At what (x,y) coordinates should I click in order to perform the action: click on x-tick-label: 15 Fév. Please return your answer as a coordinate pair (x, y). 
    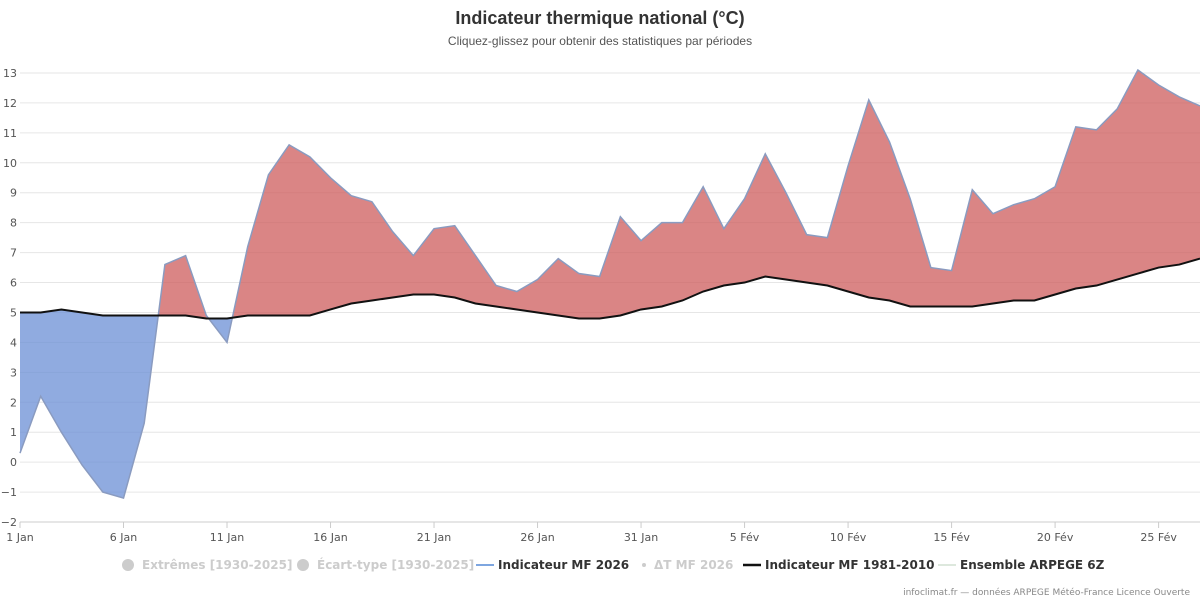
    Looking at the image, I should click on (951, 537).